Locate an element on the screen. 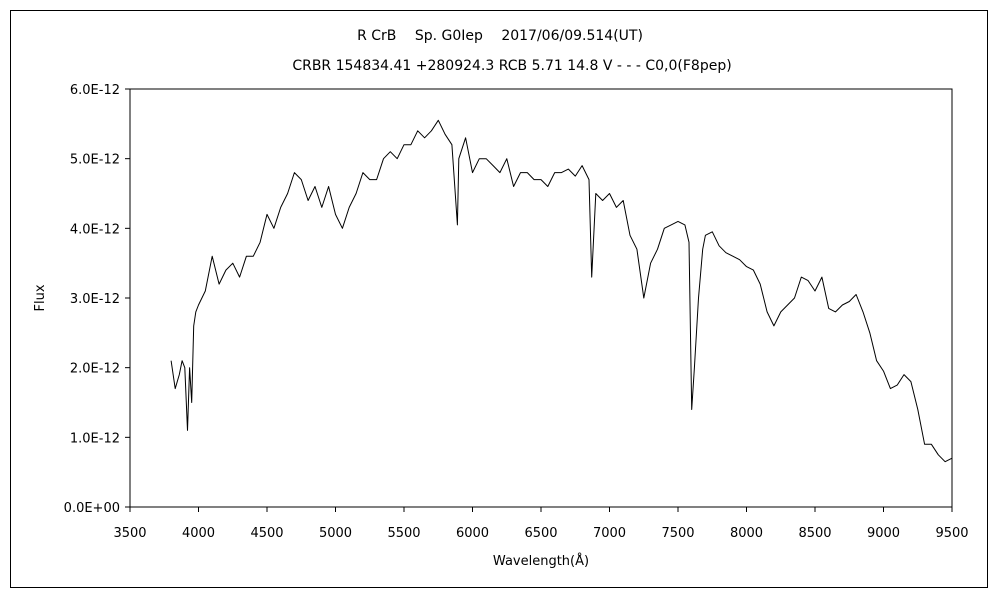 The image size is (1000, 600). x-tick-label: 9000 is located at coordinates (883, 533).